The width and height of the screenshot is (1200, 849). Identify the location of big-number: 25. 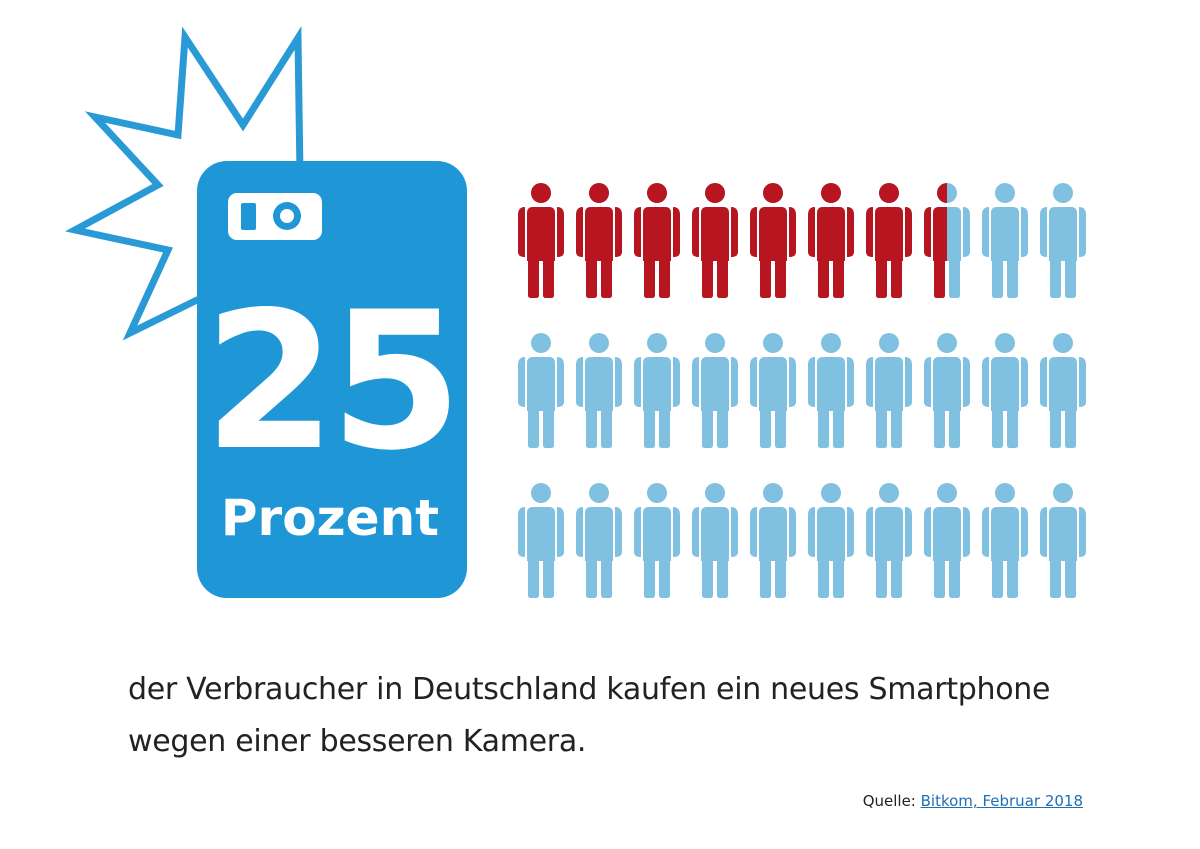
(330, 381).